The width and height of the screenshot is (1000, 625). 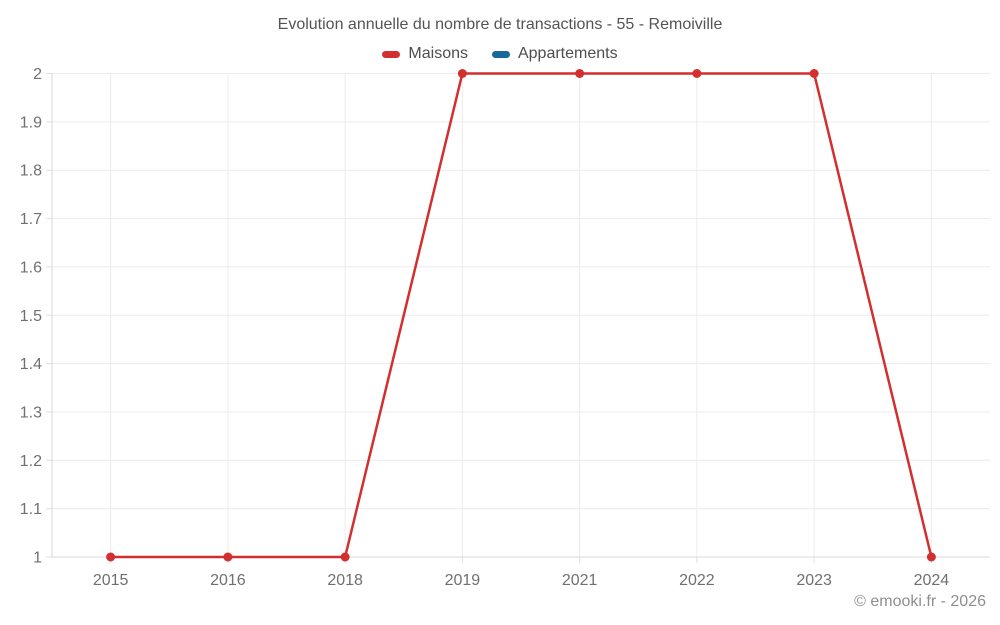 What do you see at coordinates (920, 601) in the screenshot?
I see `copyright: © emooki.fr - 2026` at bounding box center [920, 601].